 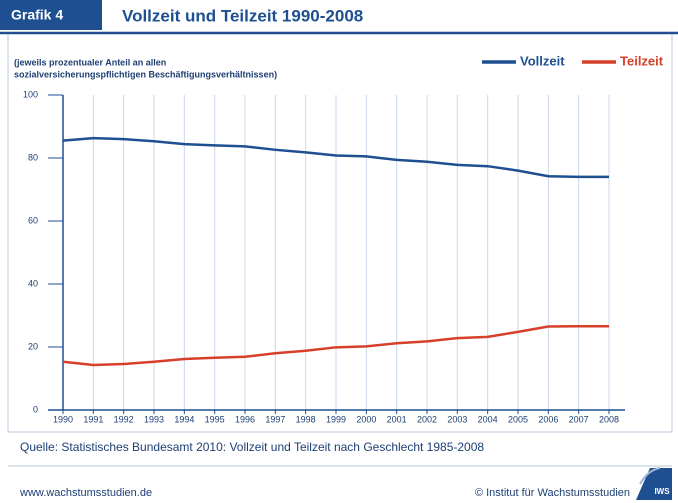 What do you see at coordinates (609, 419) in the screenshot?
I see `x-tick-label: 2008` at bounding box center [609, 419].